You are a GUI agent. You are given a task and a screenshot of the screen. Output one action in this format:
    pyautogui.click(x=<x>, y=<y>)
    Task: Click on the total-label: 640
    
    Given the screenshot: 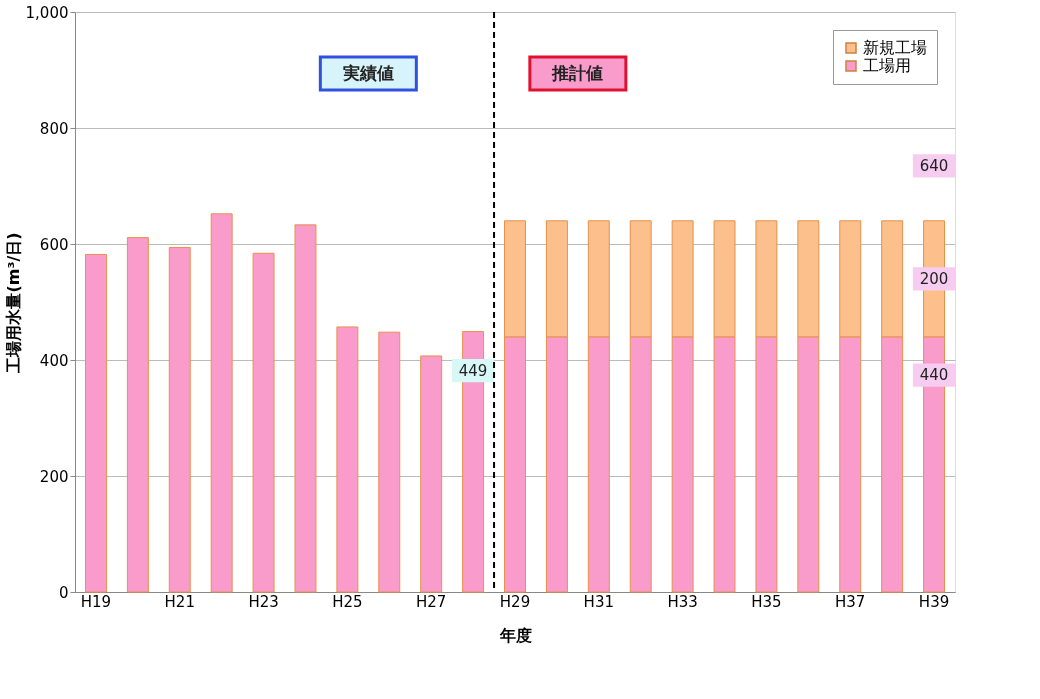 What is the action you would take?
    pyautogui.click(x=934, y=165)
    